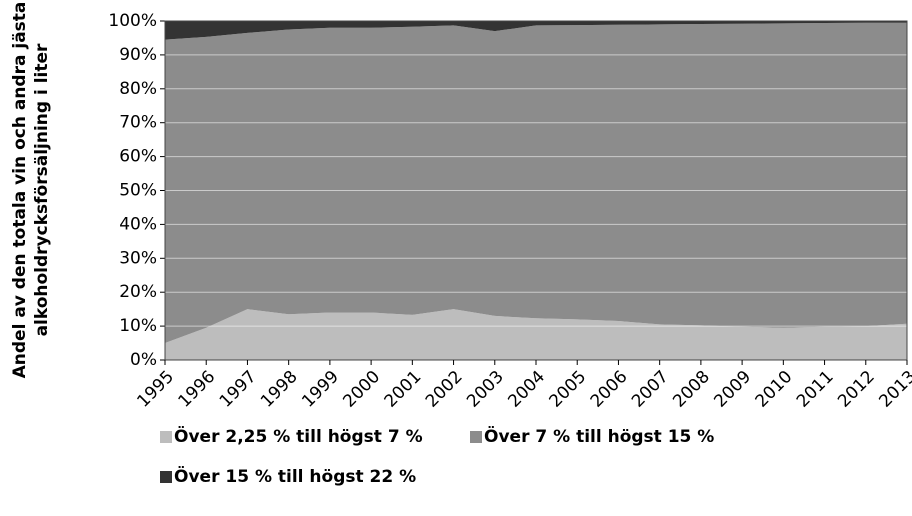  What do you see at coordinates (138, 258) in the screenshot?
I see `y-tick-label: 30%` at bounding box center [138, 258].